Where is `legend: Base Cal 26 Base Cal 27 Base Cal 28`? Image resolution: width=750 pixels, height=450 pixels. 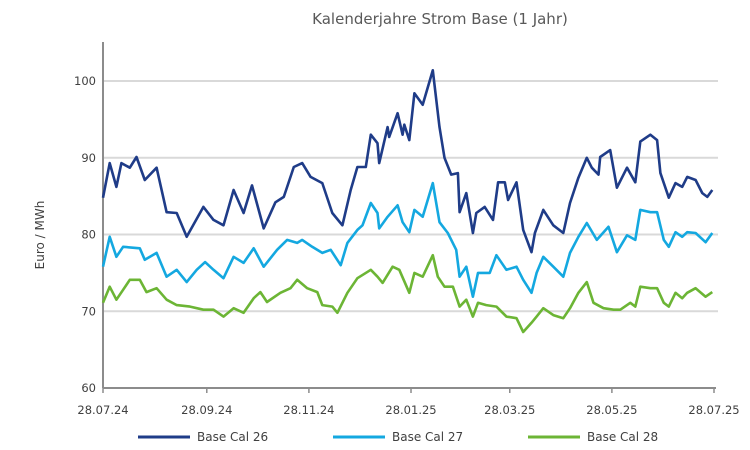
legend: Base Cal 26 Base Cal 27 Base Cal 28 is located at coordinates (398, 437).